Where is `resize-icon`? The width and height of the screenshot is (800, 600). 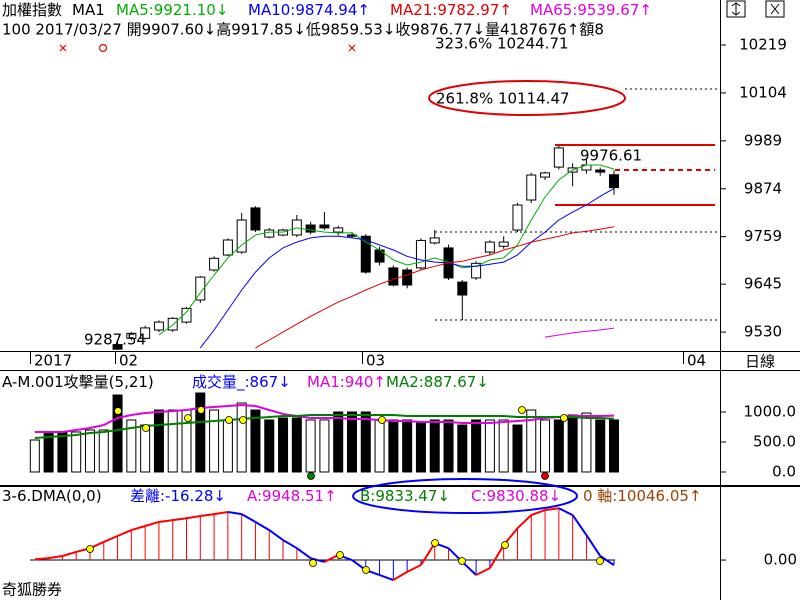
resize-icon is located at coordinates (736, 9).